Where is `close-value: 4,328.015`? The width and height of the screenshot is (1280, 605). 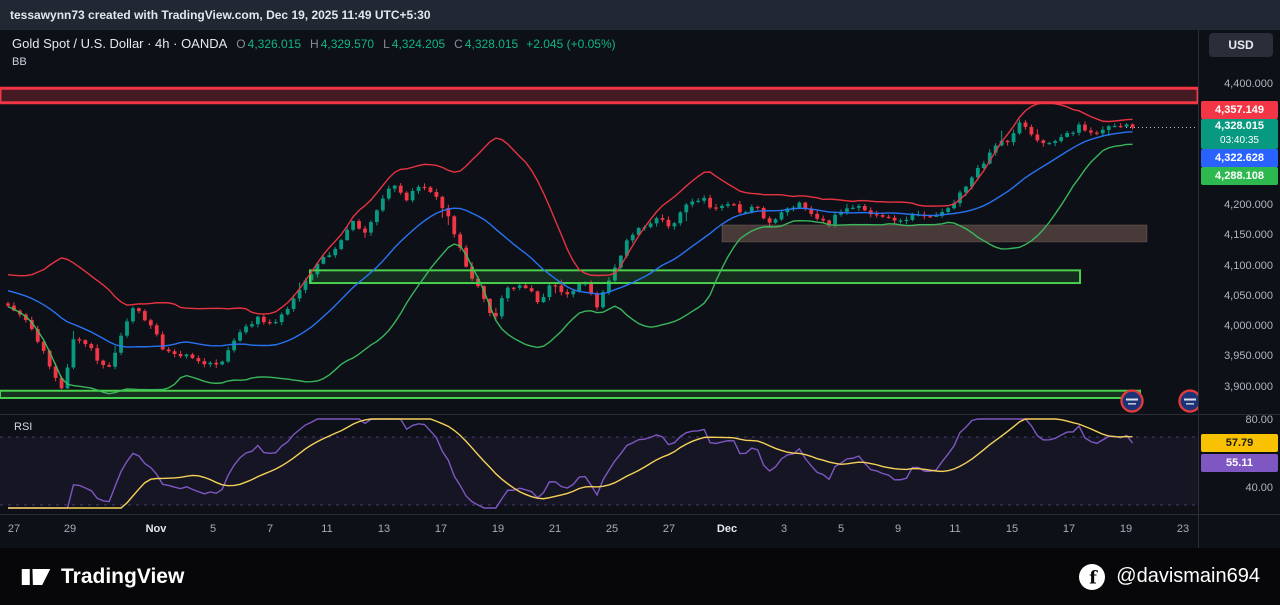
close-value: 4,328.015 is located at coordinates (491, 44).